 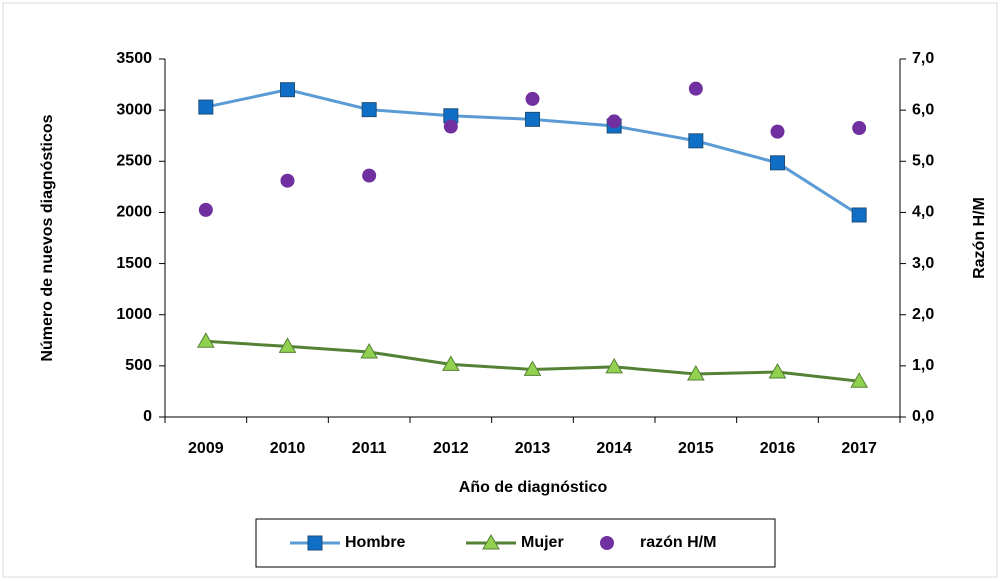 What do you see at coordinates (451, 448) in the screenshot?
I see `x-tick-label: 2012` at bounding box center [451, 448].